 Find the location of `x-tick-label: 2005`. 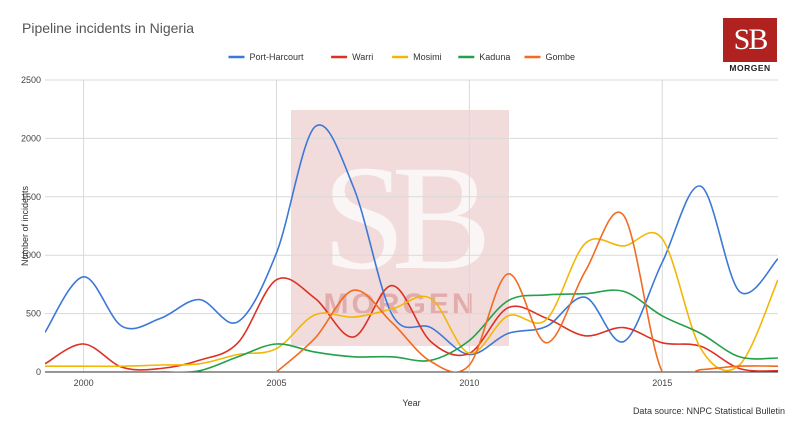

x-tick-label: 2005 is located at coordinates (276, 383).